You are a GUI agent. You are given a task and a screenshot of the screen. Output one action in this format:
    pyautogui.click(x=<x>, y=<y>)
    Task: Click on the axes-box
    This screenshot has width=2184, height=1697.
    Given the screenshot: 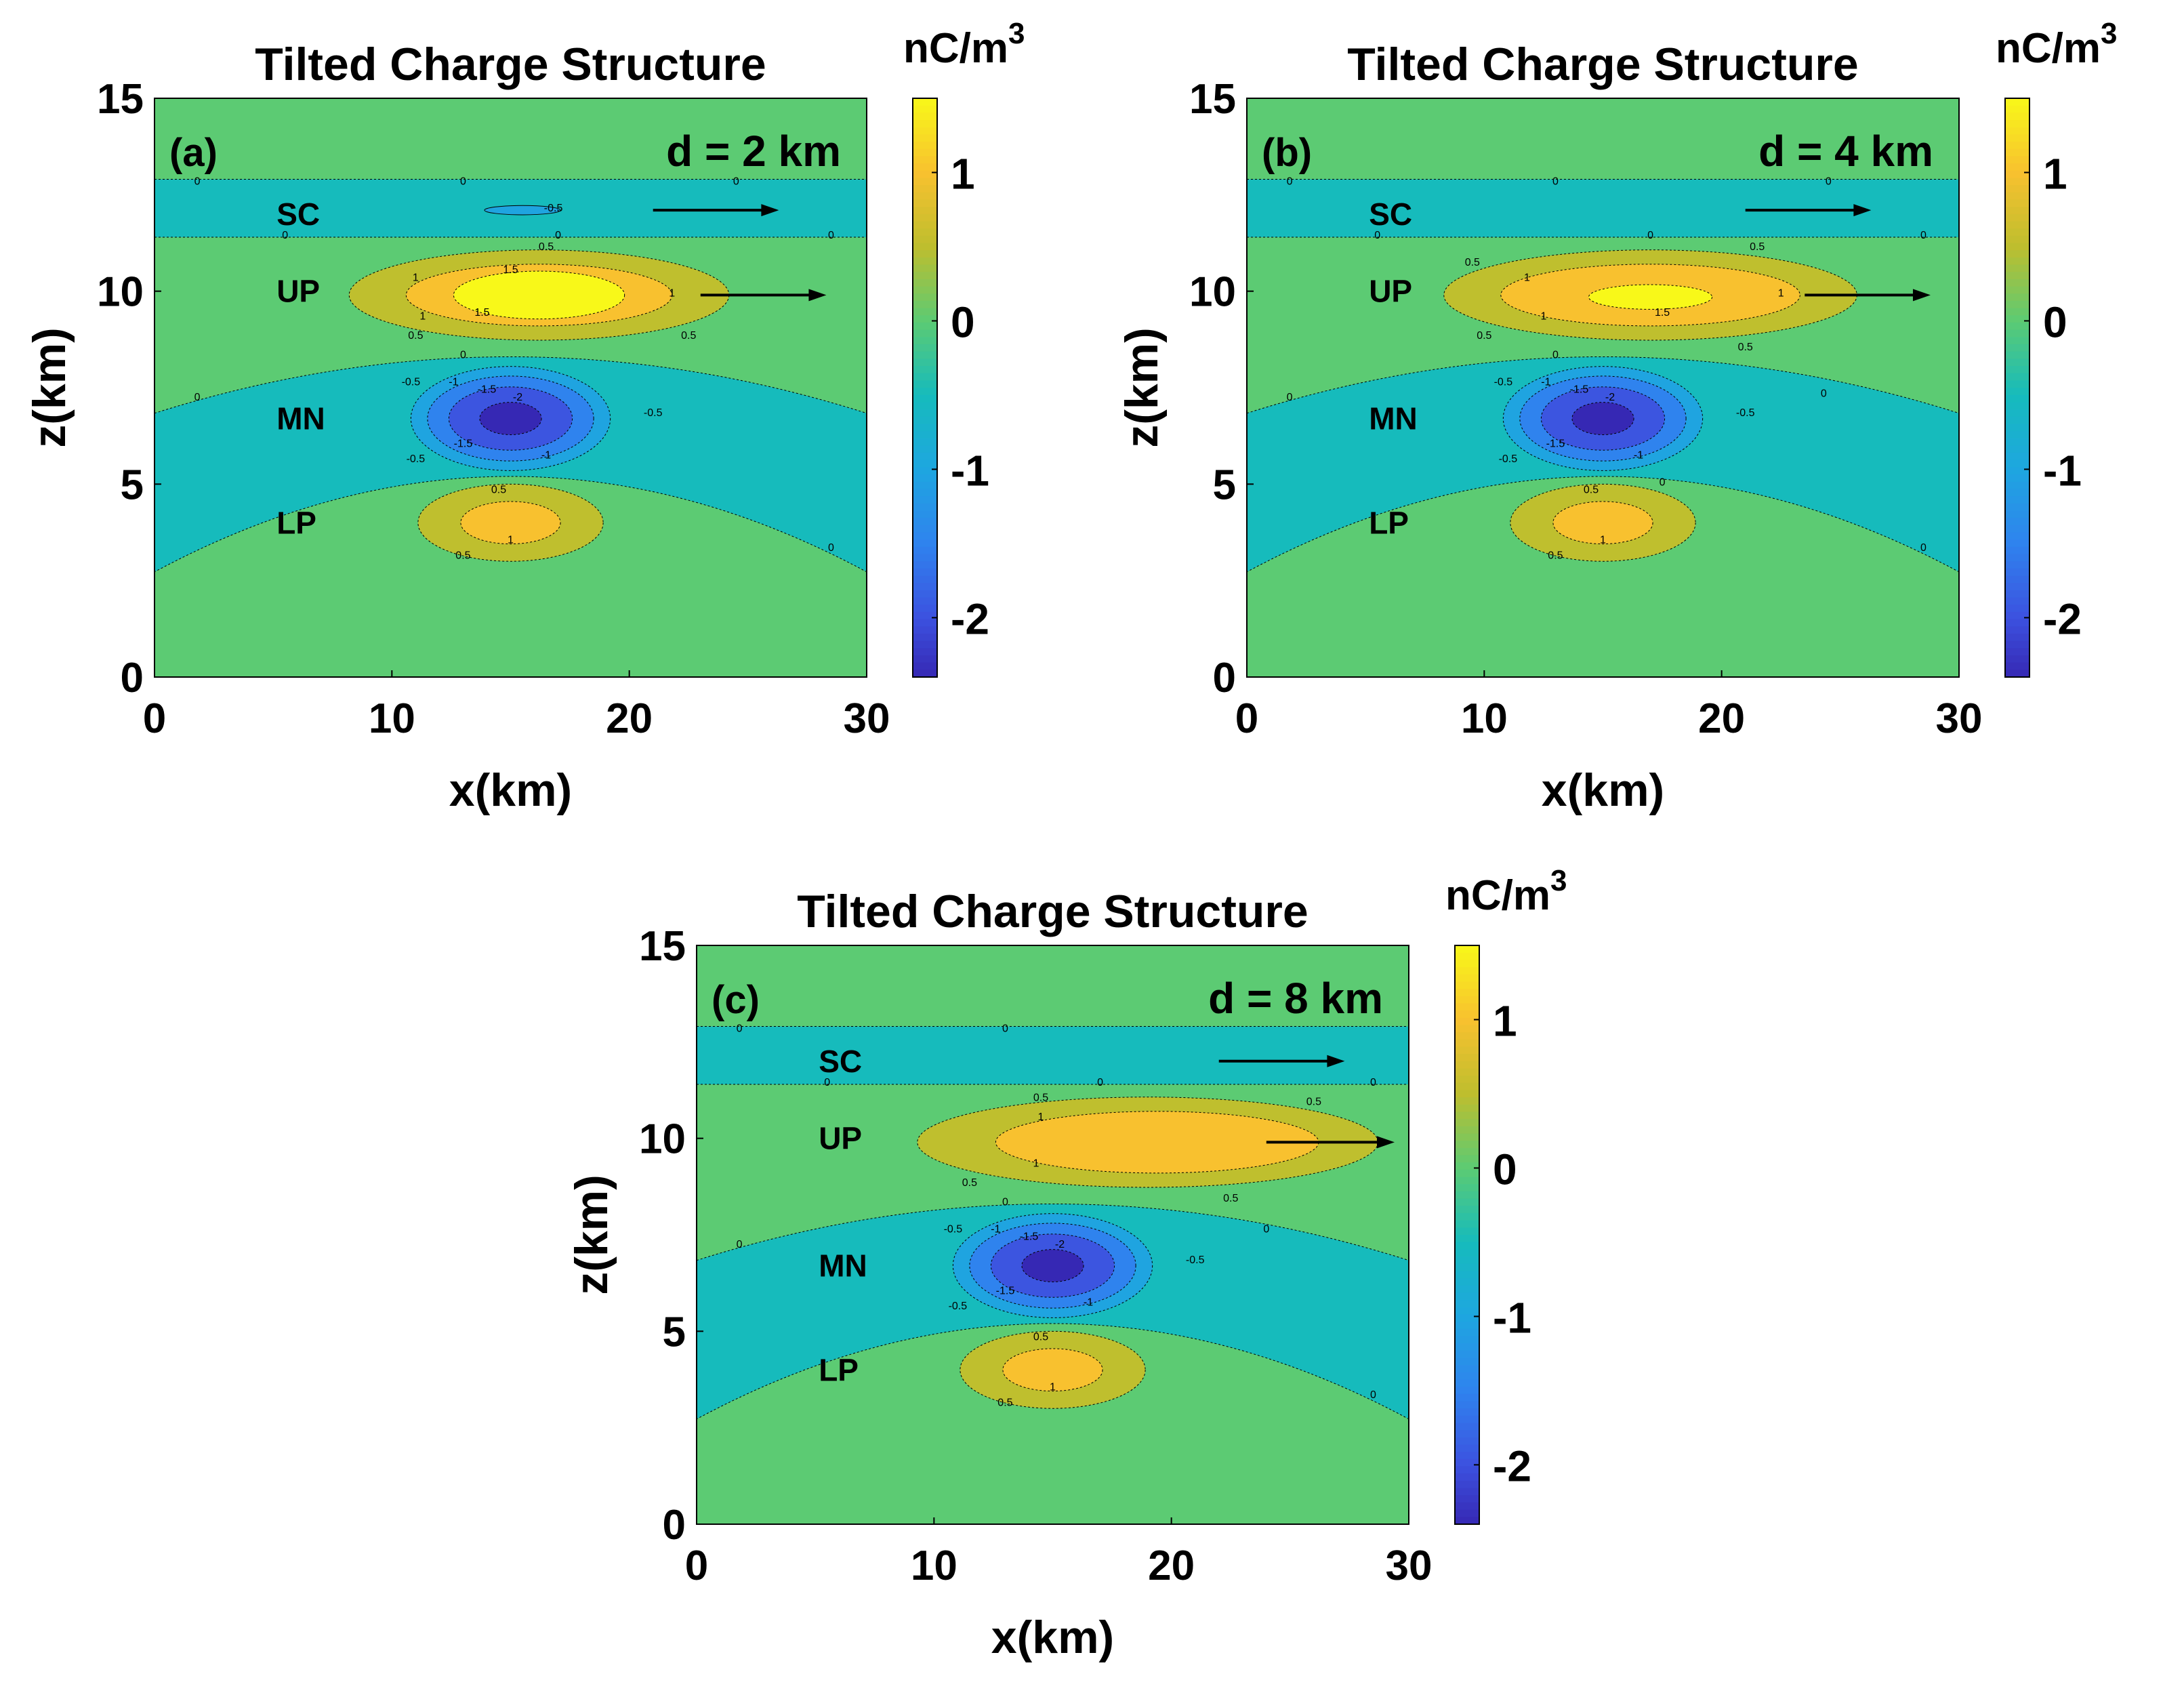 What is the action you would take?
    pyautogui.click(x=1053, y=1235)
    